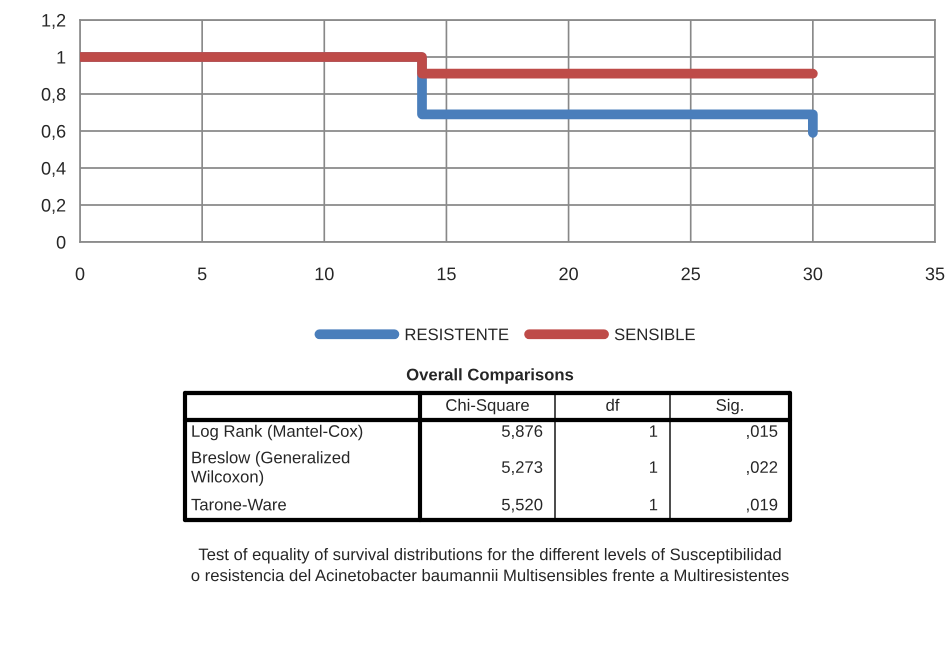 The height and width of the screenshot is (654, 952). I want to click on y-tick-label: 1,2, so click(54, 21).